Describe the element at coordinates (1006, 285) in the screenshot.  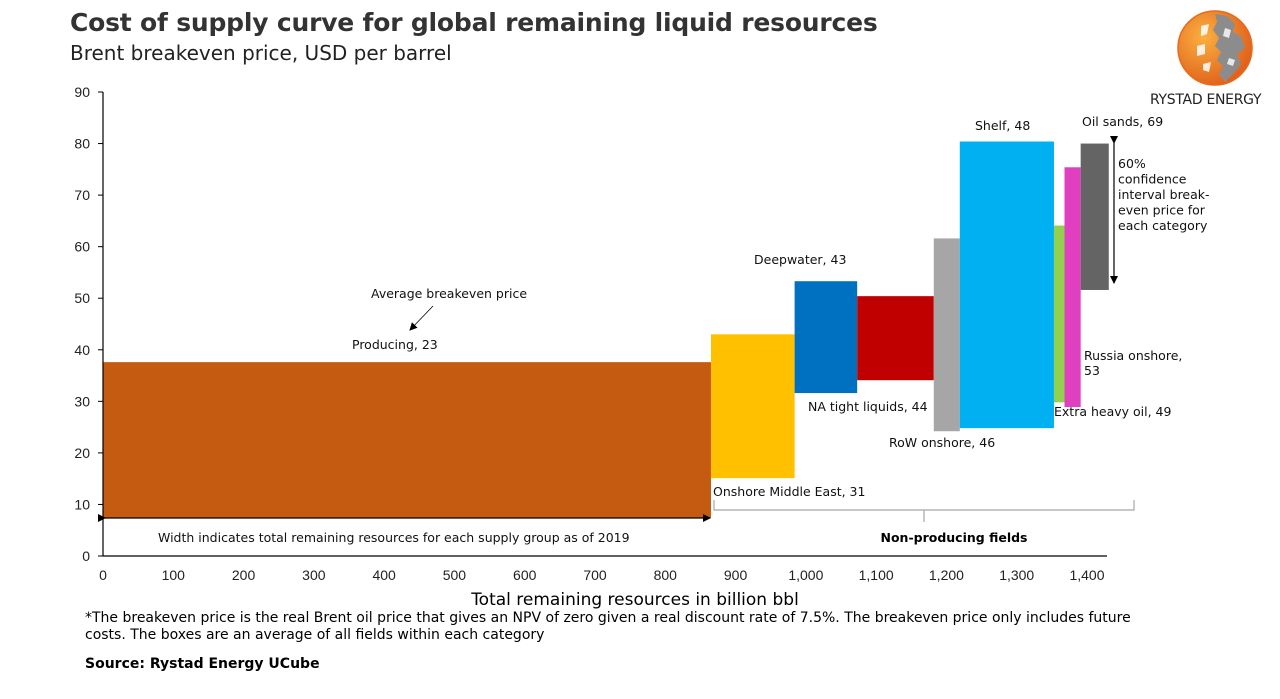
I see `bar-shelf` at that location.